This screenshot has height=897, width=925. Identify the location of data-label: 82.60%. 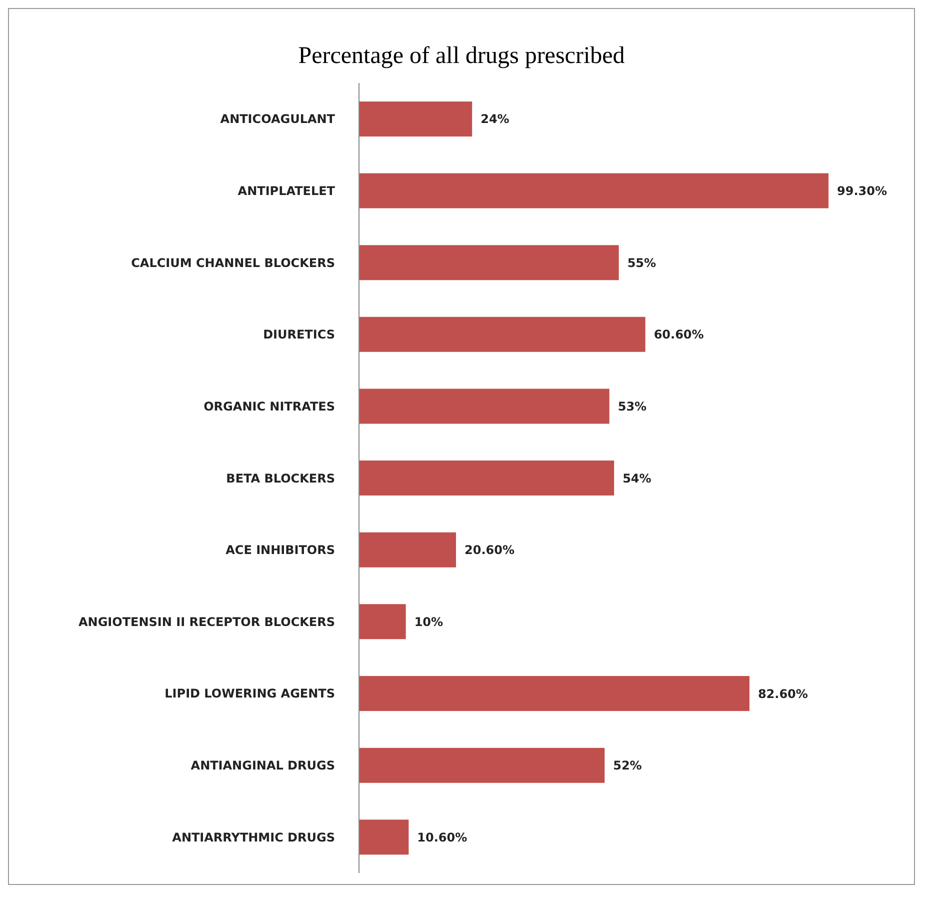
(783, 693).